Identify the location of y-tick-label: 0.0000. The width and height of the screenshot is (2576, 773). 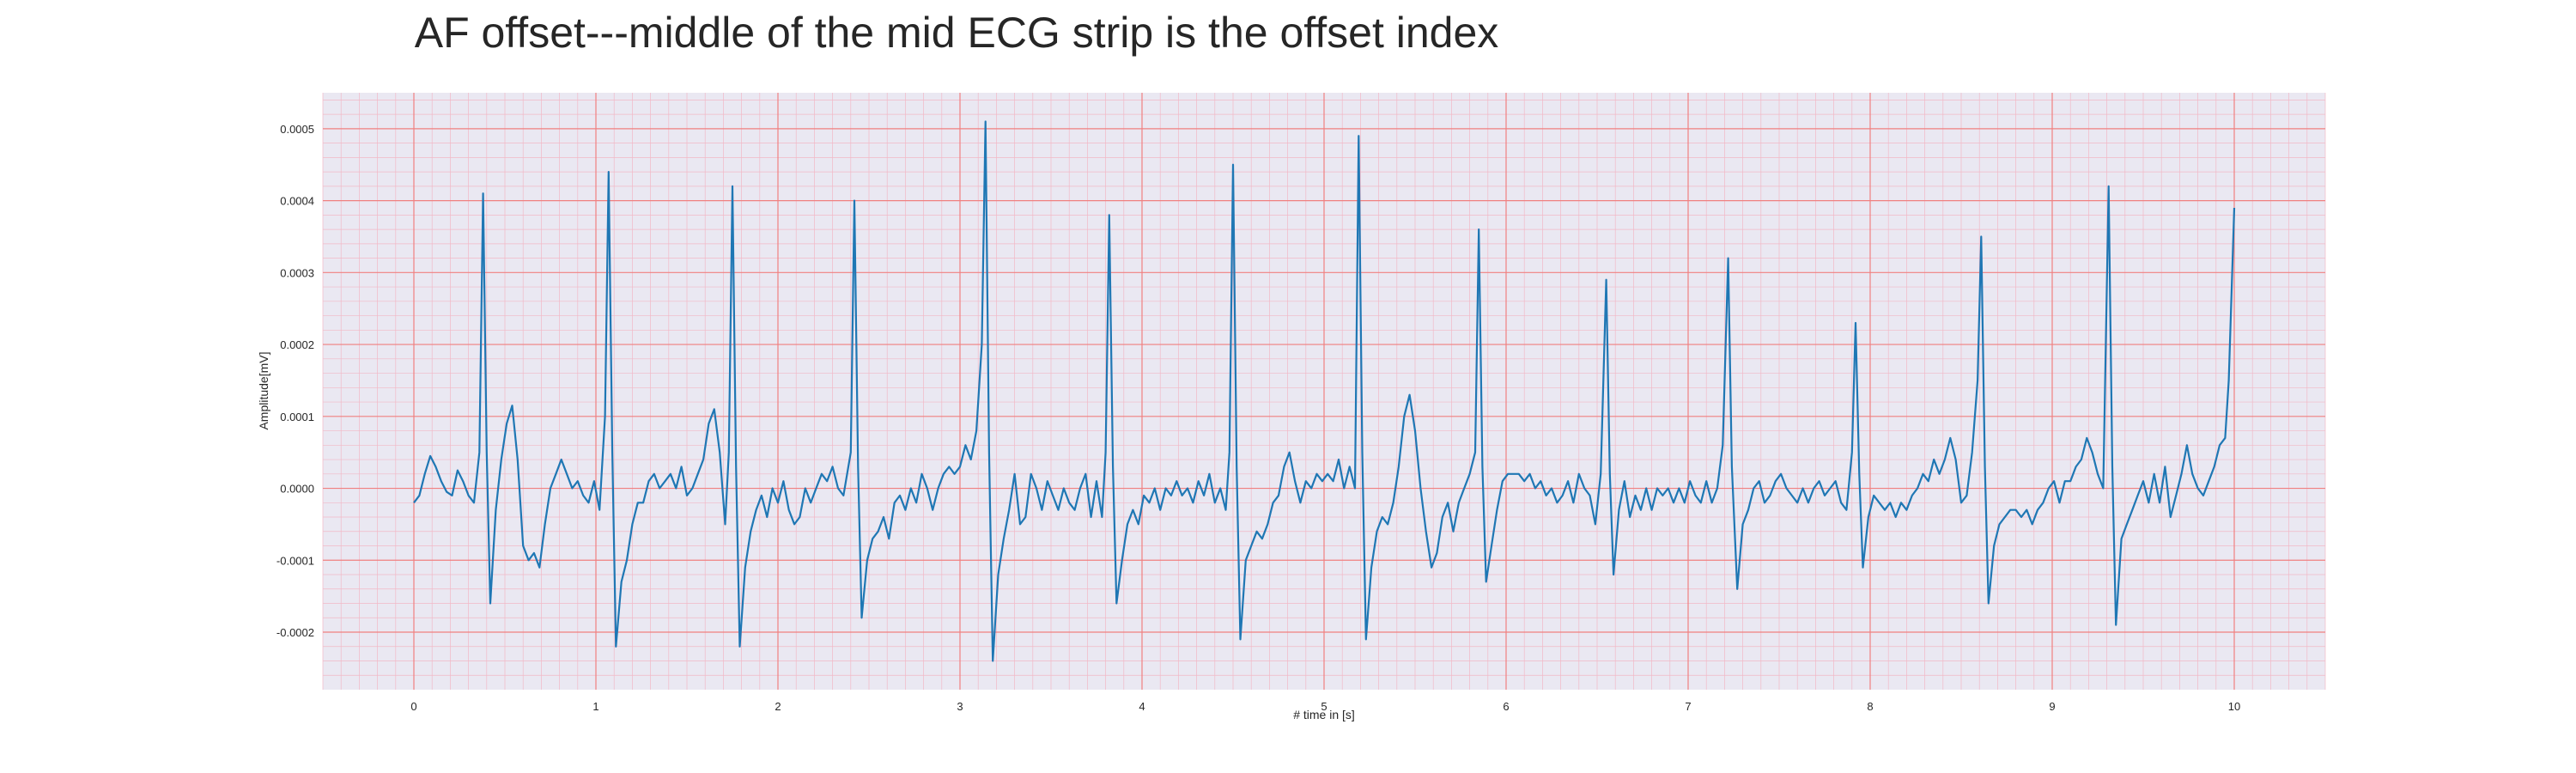
(297, 489).